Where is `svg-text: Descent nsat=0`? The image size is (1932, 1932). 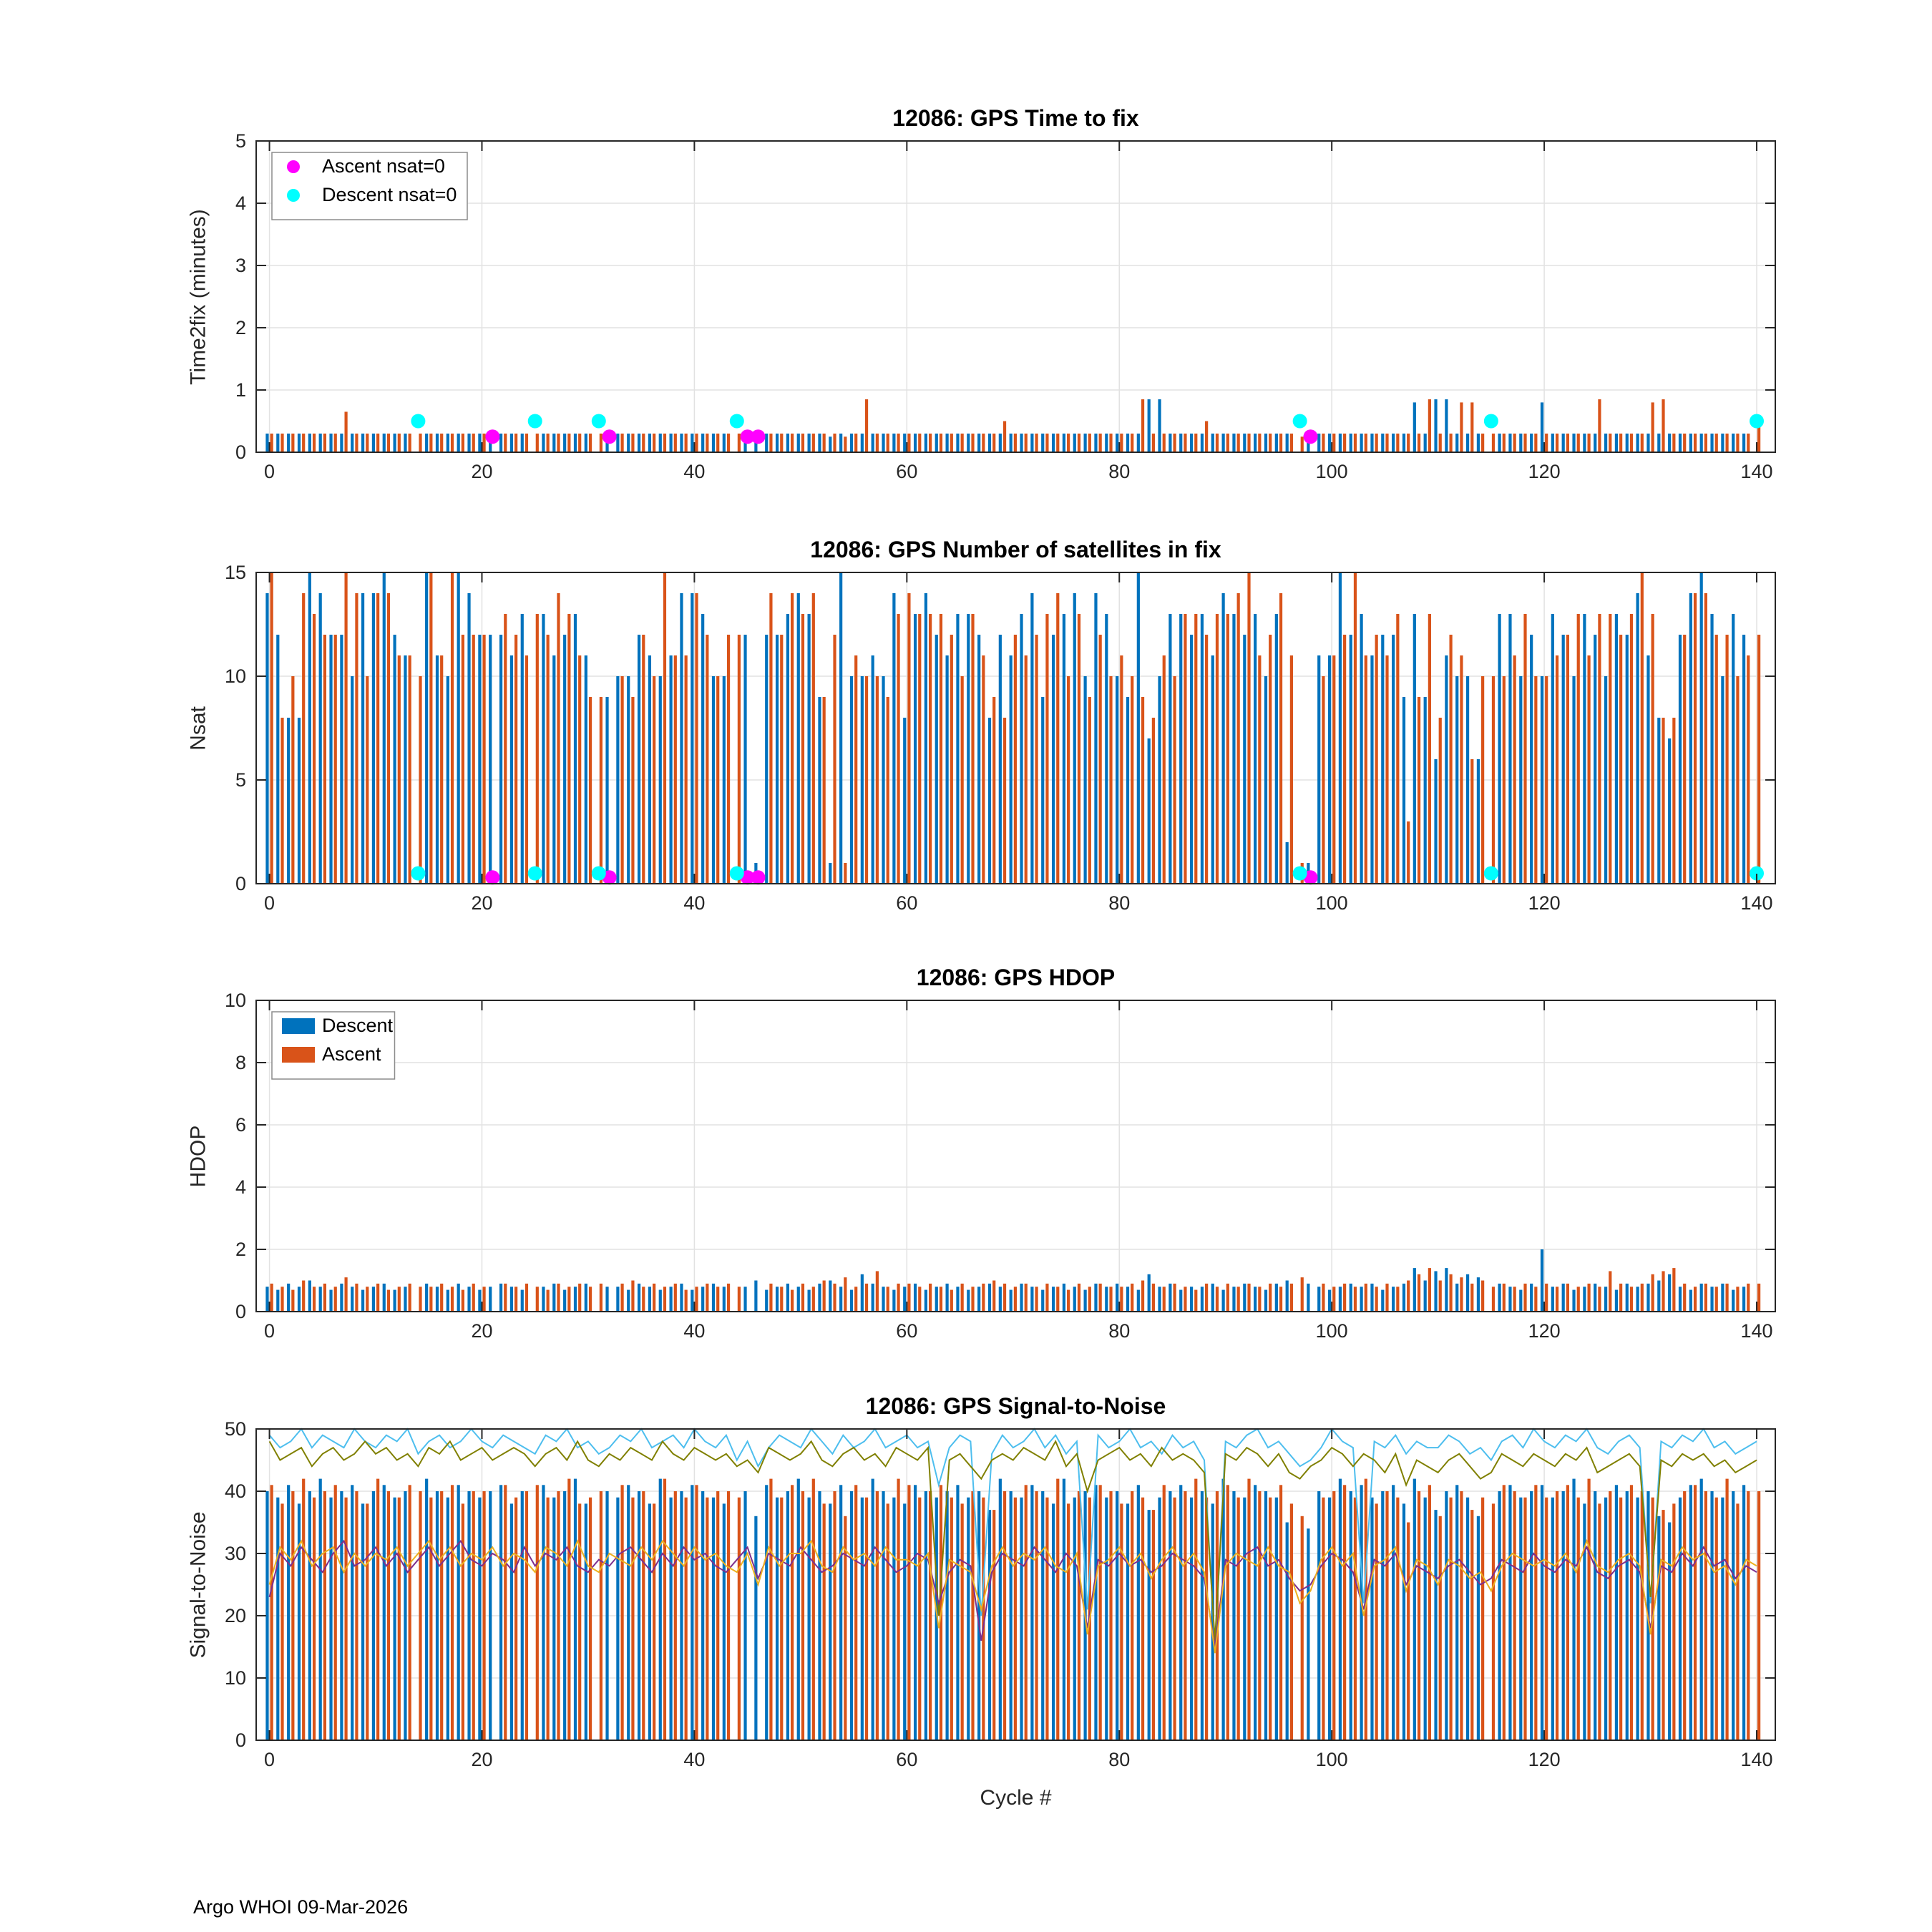 svg-text: Descent nsat=0 is located at coordinates (390, 194).